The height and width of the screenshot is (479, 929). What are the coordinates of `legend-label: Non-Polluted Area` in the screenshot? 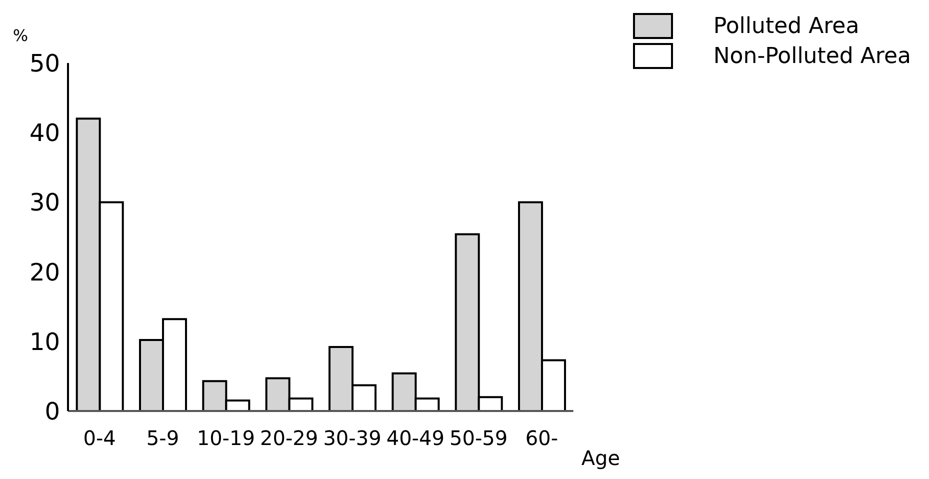 It's located at (812, 56).